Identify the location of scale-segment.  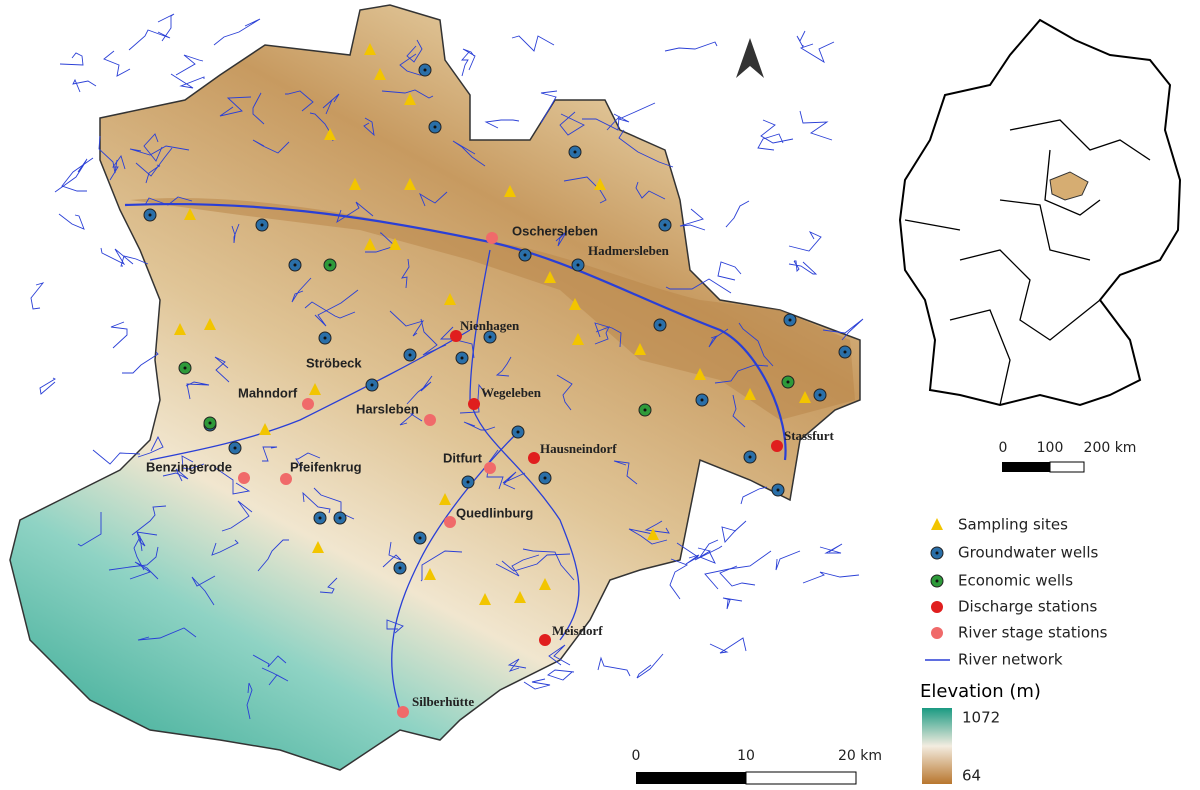
(801, 778).